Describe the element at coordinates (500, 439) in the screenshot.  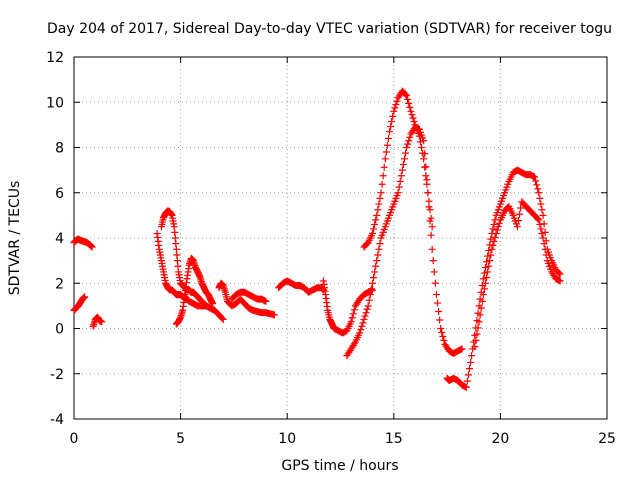
I see `x-tick-label: 20` at that location.